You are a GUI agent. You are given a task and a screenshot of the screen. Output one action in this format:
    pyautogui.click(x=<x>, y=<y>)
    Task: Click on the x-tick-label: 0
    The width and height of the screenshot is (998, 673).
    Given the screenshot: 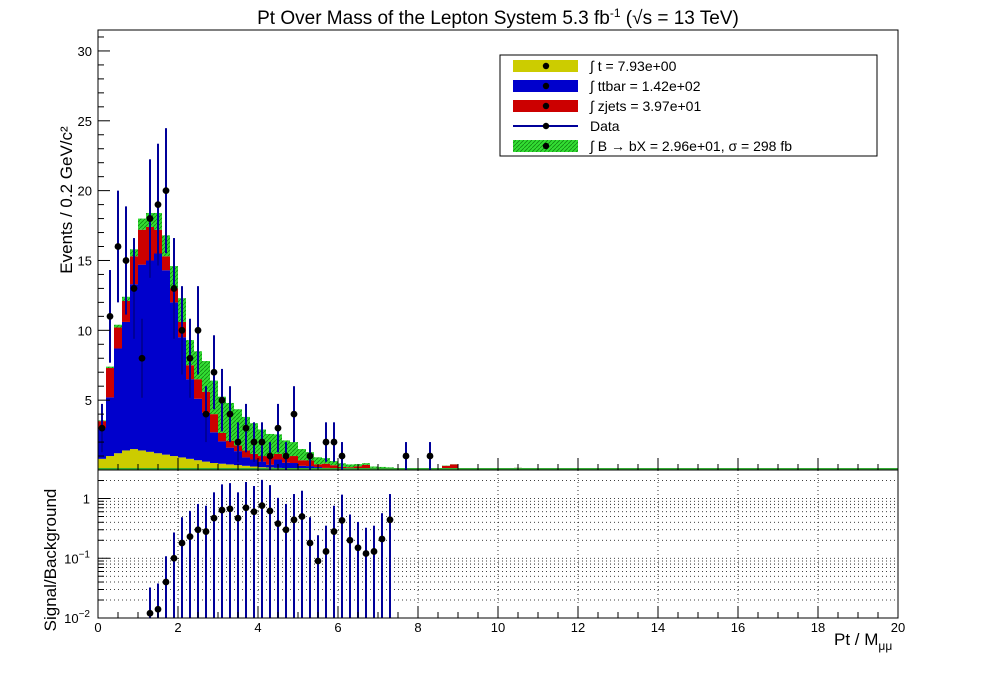 What is the action you would take?
    pyautogui.click(x=97, y=627)
    